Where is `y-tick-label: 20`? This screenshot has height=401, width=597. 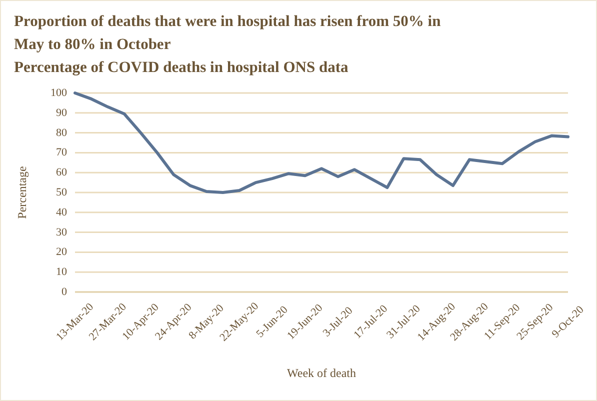
y-tick-label: 20 is located at coordinates (62, 252).